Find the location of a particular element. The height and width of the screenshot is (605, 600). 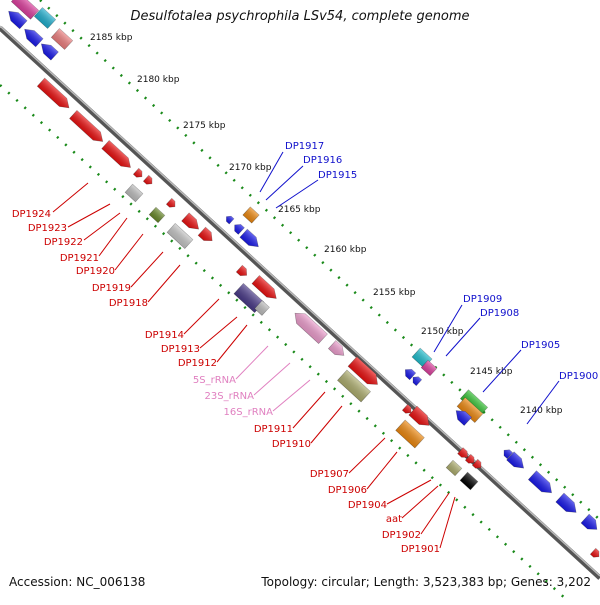

gene-label-reverse: DP1906 is located at coordinates (347, 490).